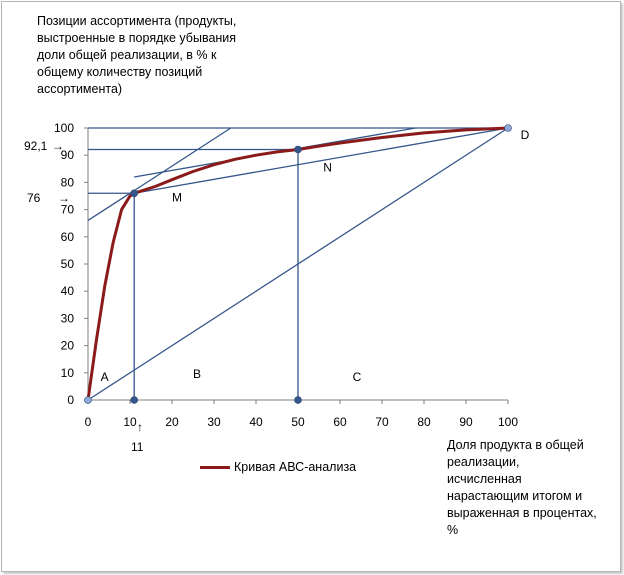 The width and height of the screenshot is (624, 575). Describe the element at coordinates (68, 318) in the screenshot. I see `y-tick-label: 30` at that location.